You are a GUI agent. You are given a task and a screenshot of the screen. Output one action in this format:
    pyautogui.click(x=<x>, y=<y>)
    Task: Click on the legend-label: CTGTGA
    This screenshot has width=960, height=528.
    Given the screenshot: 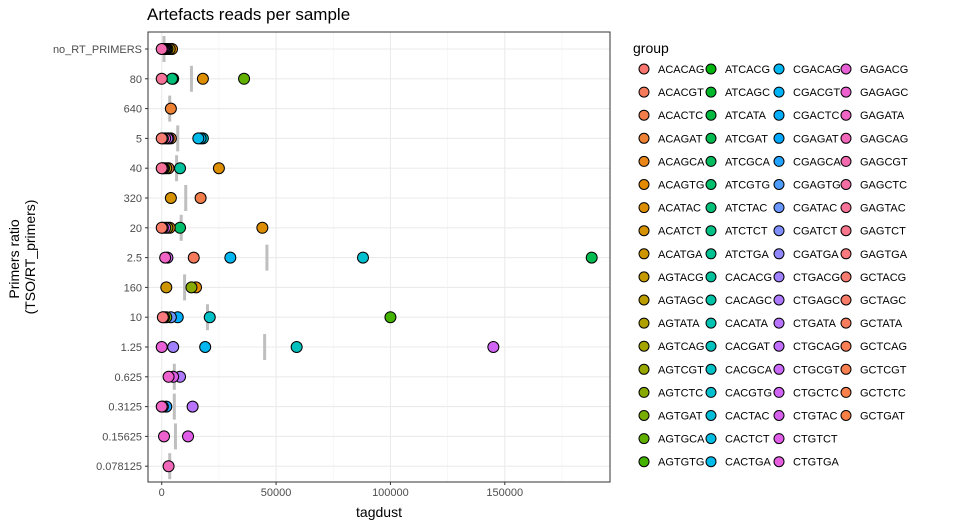 What is the action you would take?
    pyautogui.click(x=816, y=463)
    